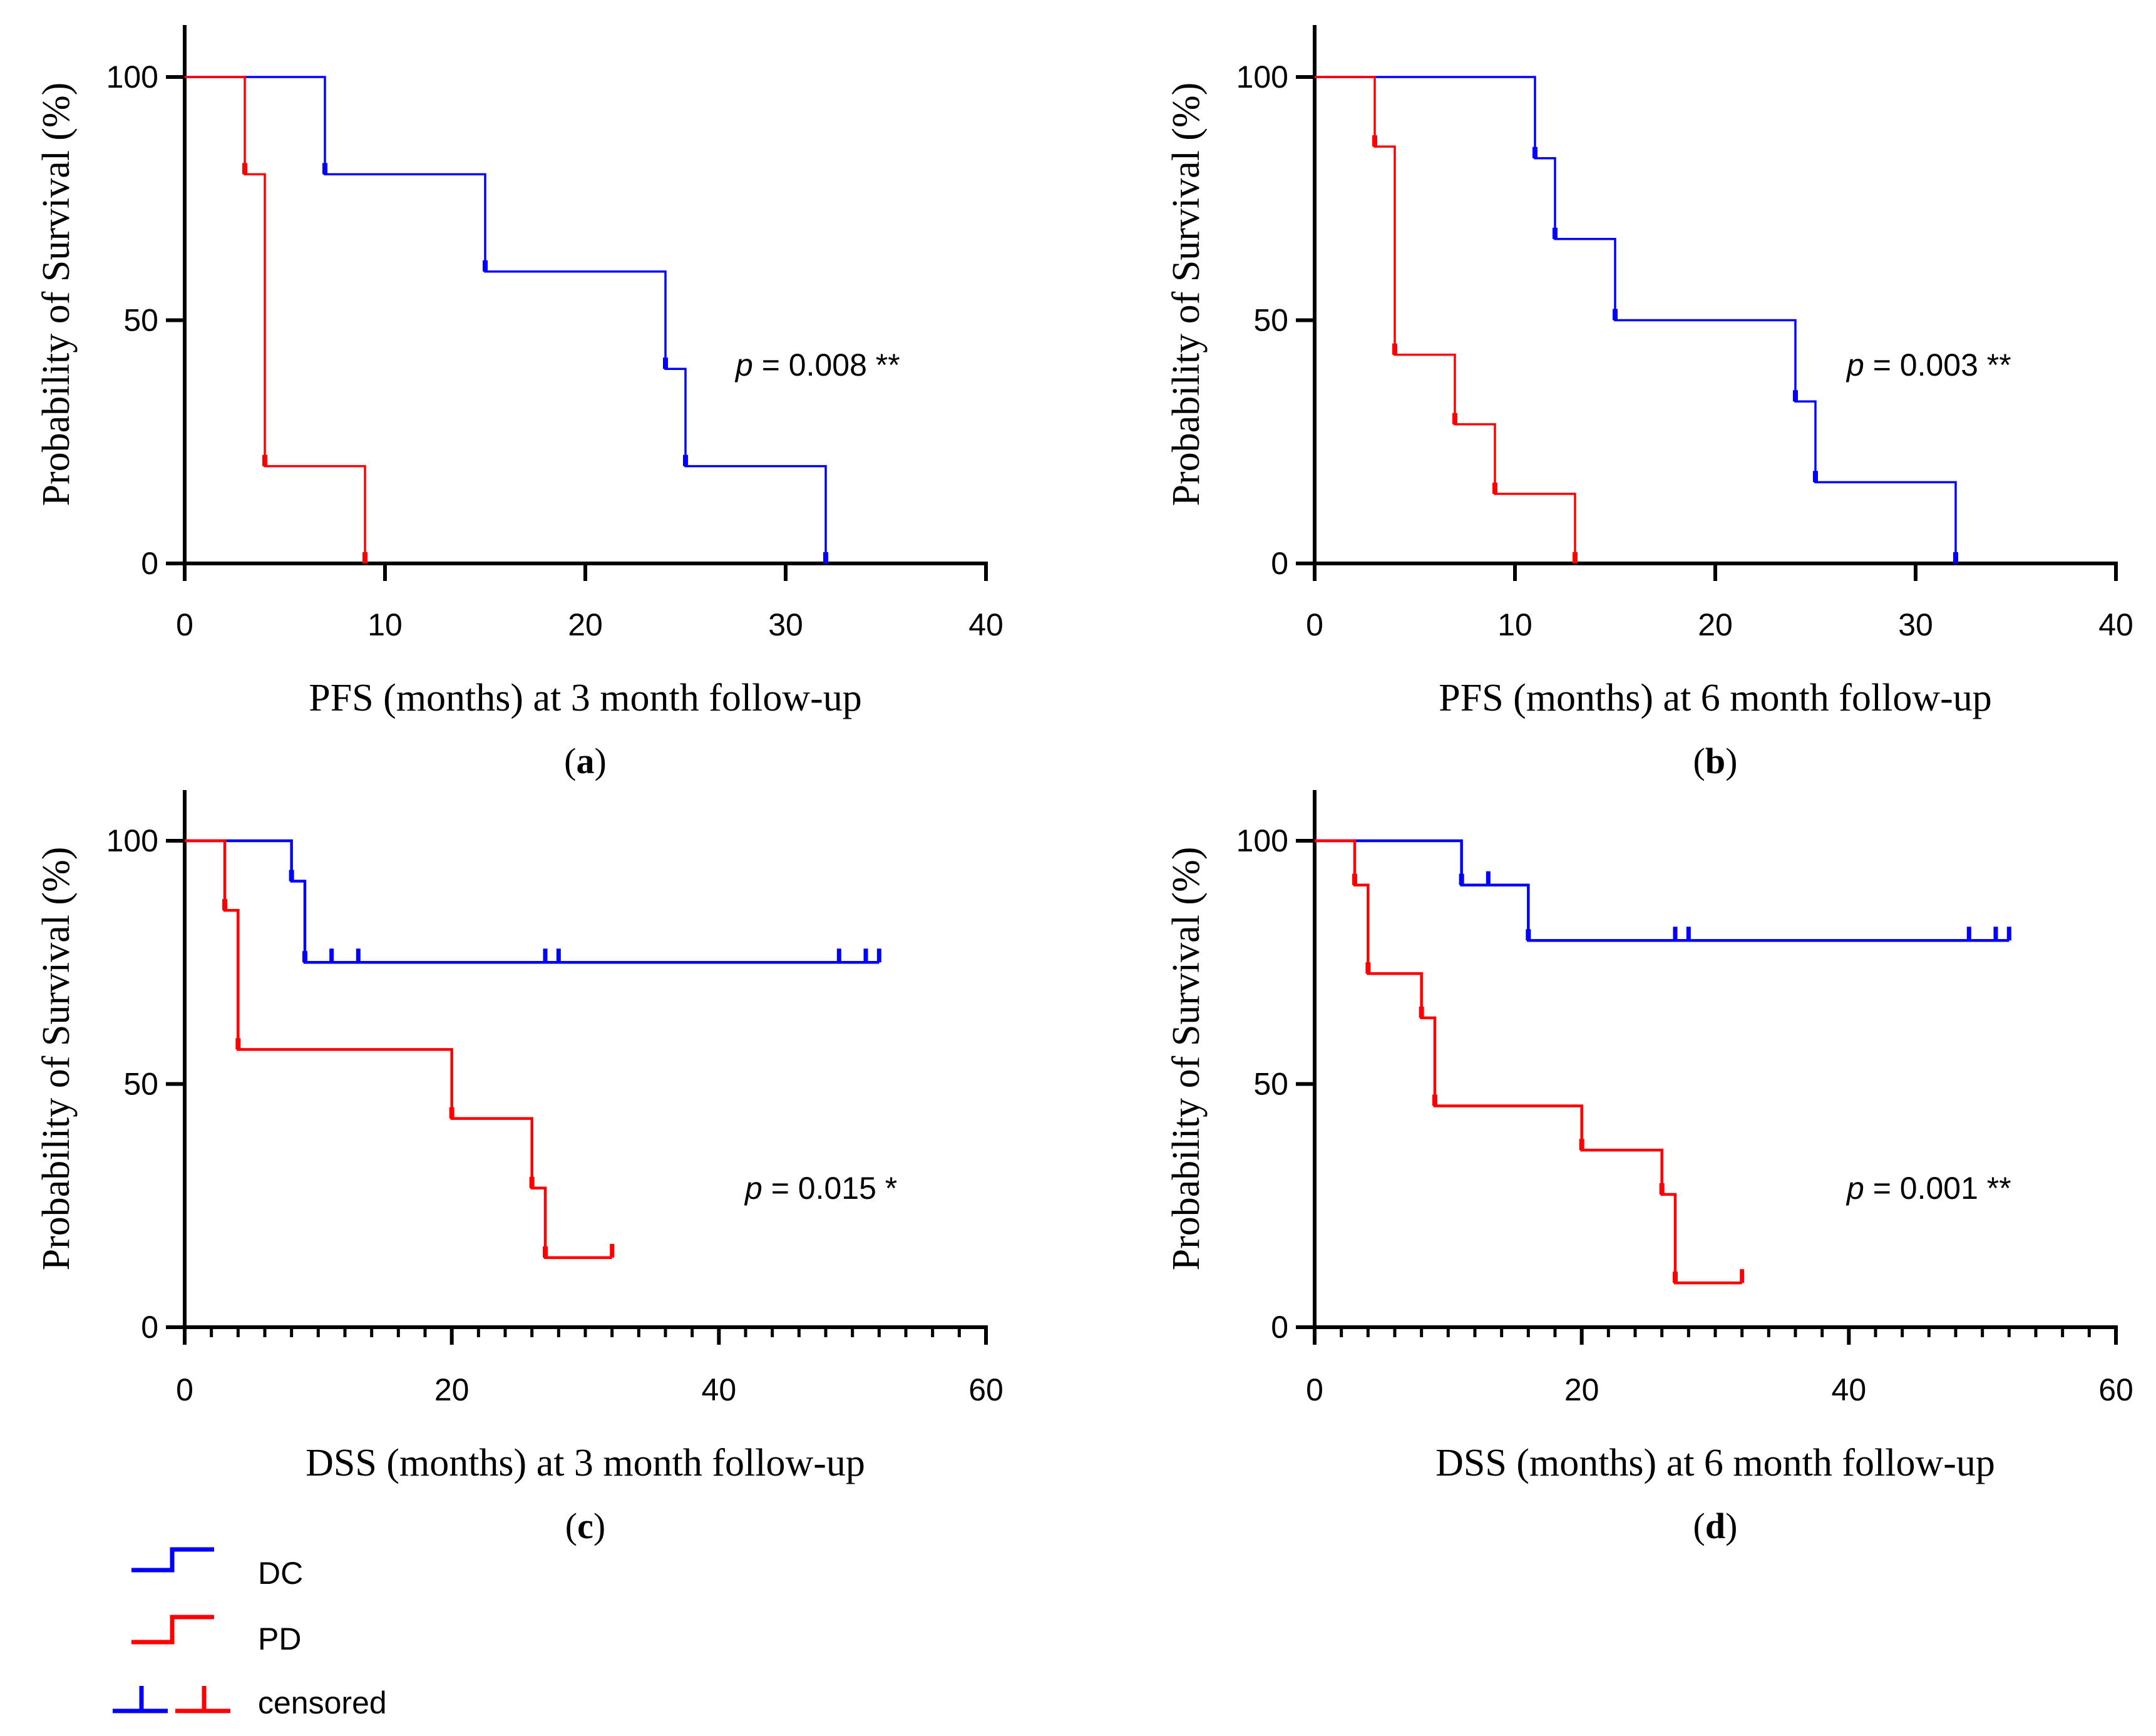  What do you see at coordinates (202, 1699) in the screenshot?
I see `legend-censored-red-swatch` at bounding box center [202, 1699].